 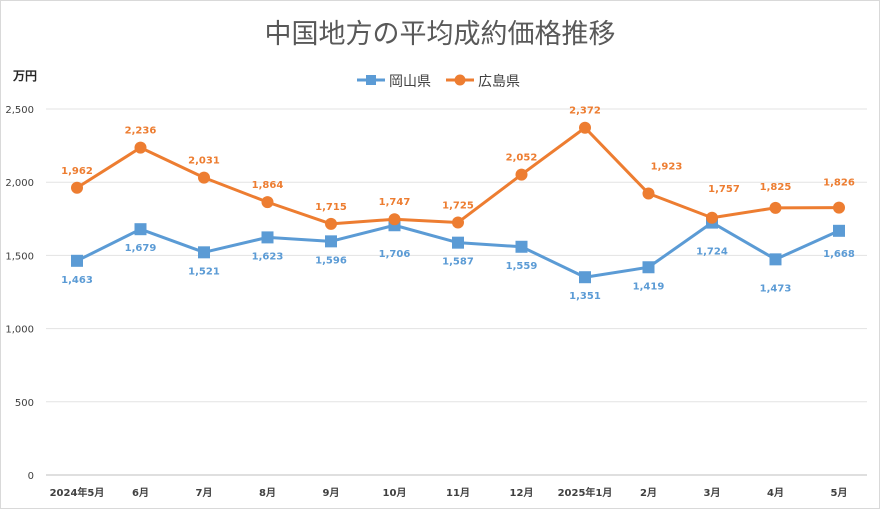 I want to click on legend-marker-circle, so click(x=460, y=80).